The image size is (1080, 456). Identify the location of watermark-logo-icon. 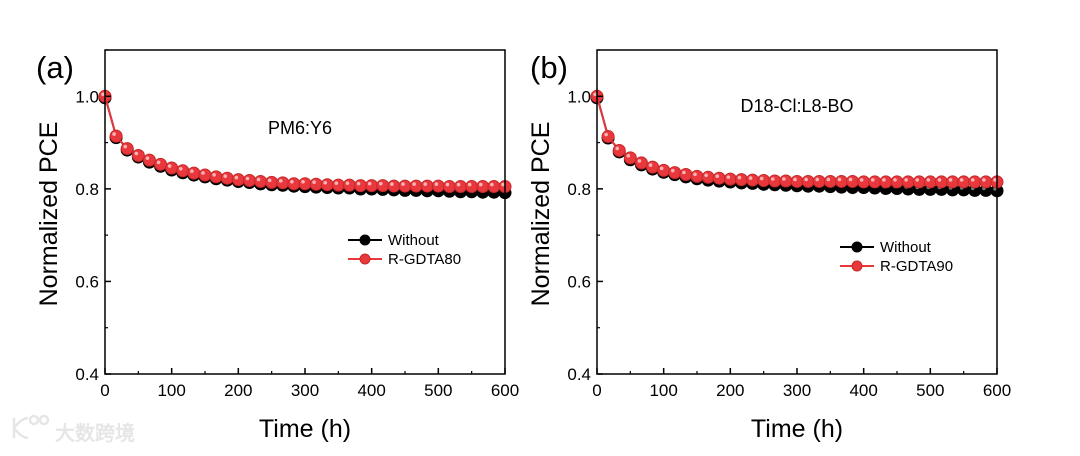
(31, 427).